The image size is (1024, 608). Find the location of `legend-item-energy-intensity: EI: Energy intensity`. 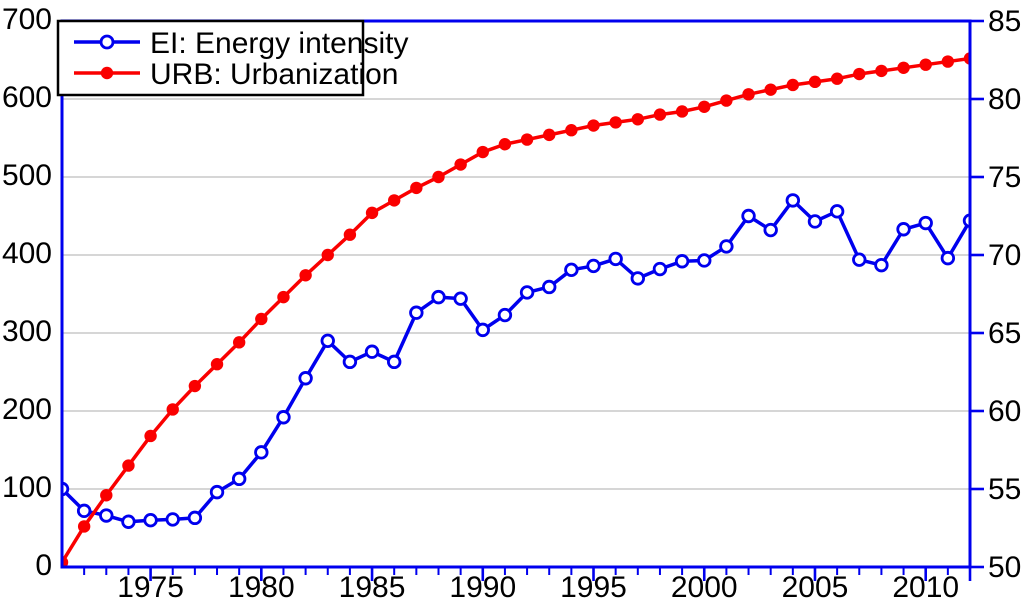

legend-item-energy-intensity: EI: Energy intensity is located at coordinates (241, 43).